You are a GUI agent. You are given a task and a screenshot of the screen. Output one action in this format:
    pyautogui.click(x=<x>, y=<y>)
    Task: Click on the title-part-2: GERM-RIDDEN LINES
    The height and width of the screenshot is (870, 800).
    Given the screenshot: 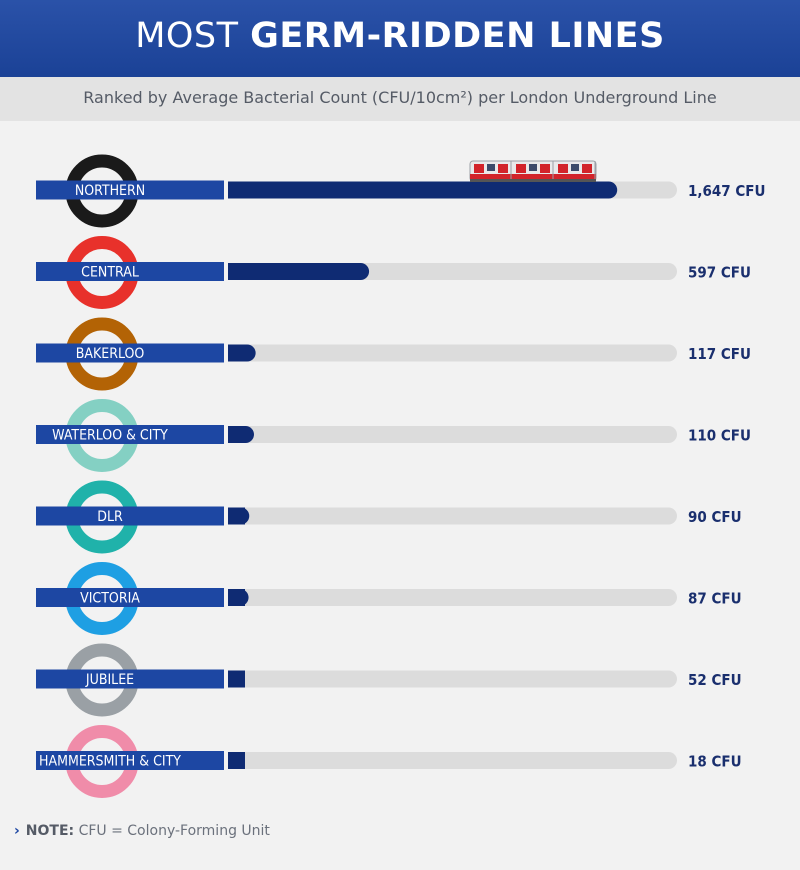 What is the action you would take?
    pyautogui.click(x=457, y=36)
    